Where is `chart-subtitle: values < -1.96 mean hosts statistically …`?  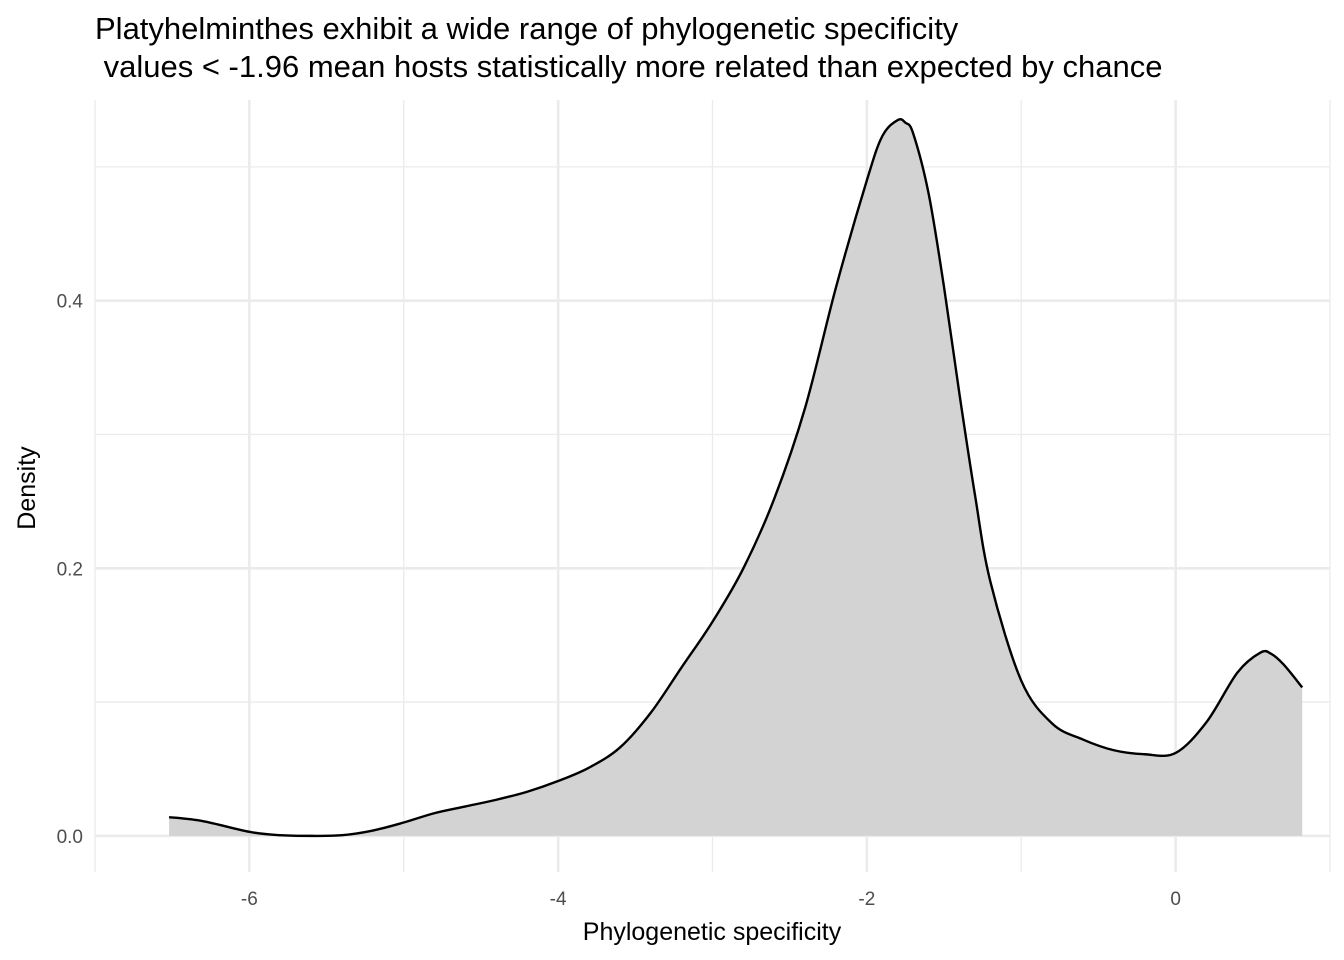 chart-subtitle: values < -1.96 mean hosts statistically … is located at coordinates (629, 66).